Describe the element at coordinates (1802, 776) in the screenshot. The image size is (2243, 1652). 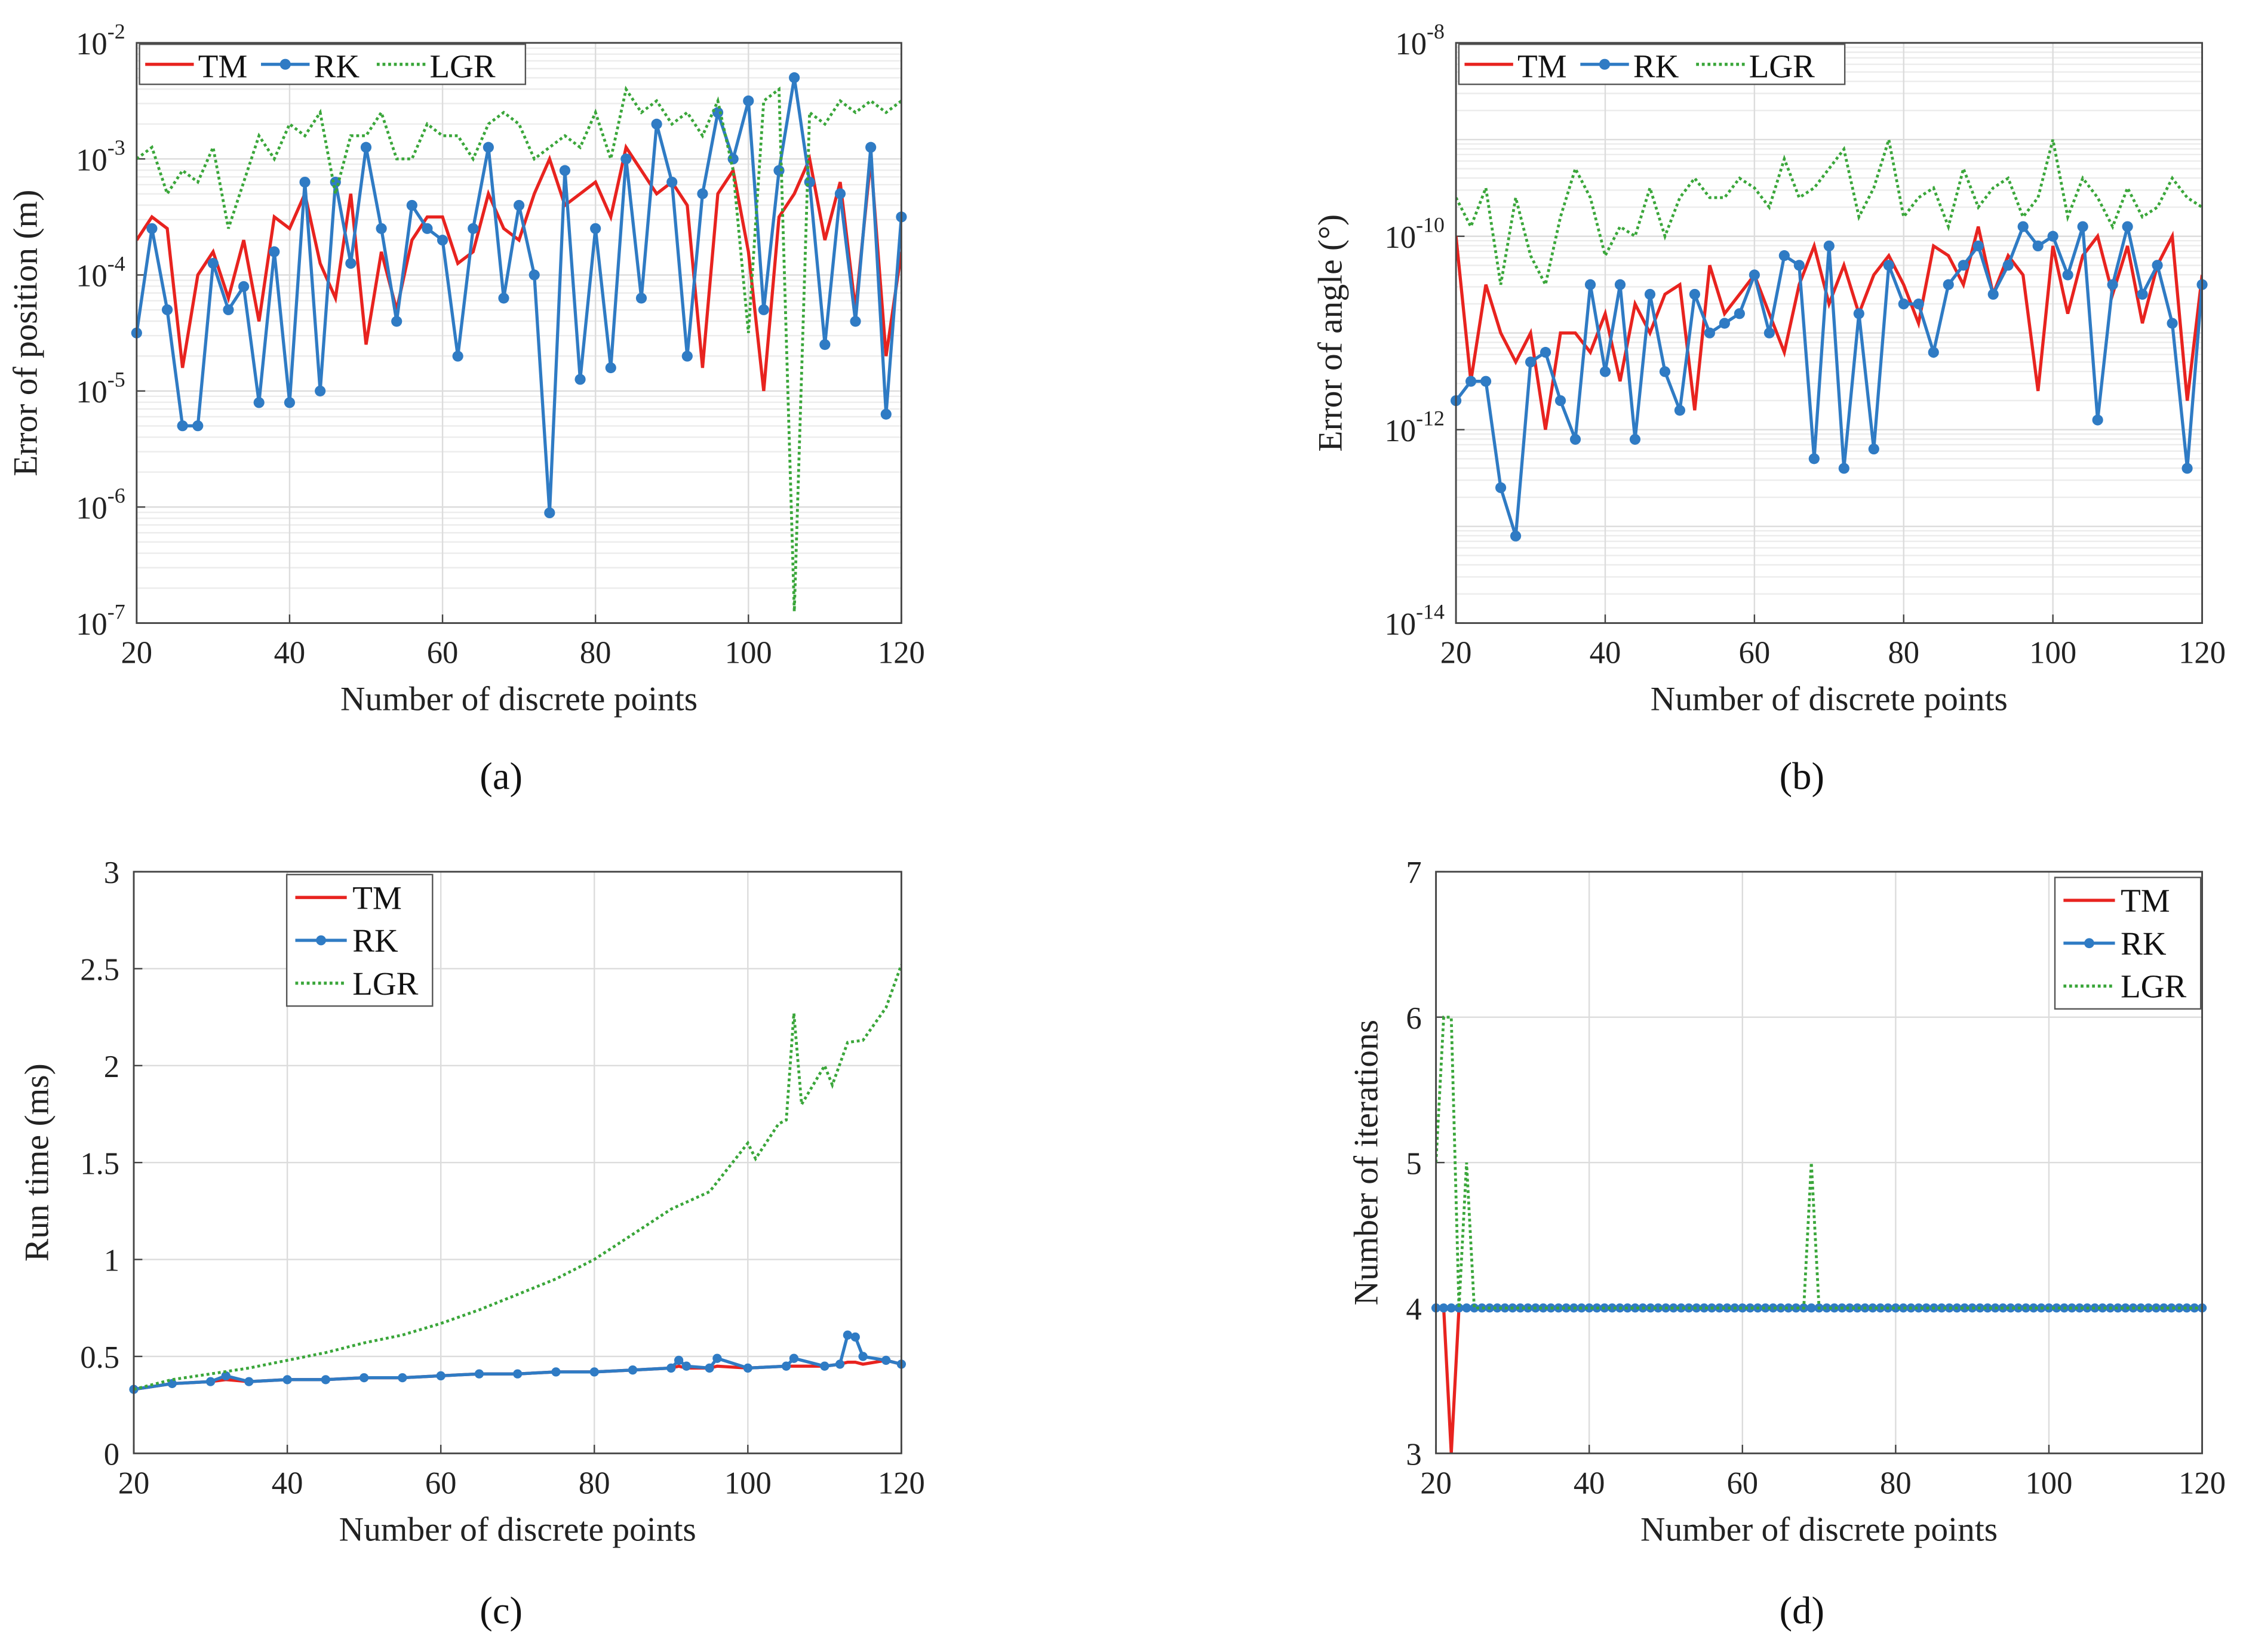
I see `panel-label: (b)` at that location.